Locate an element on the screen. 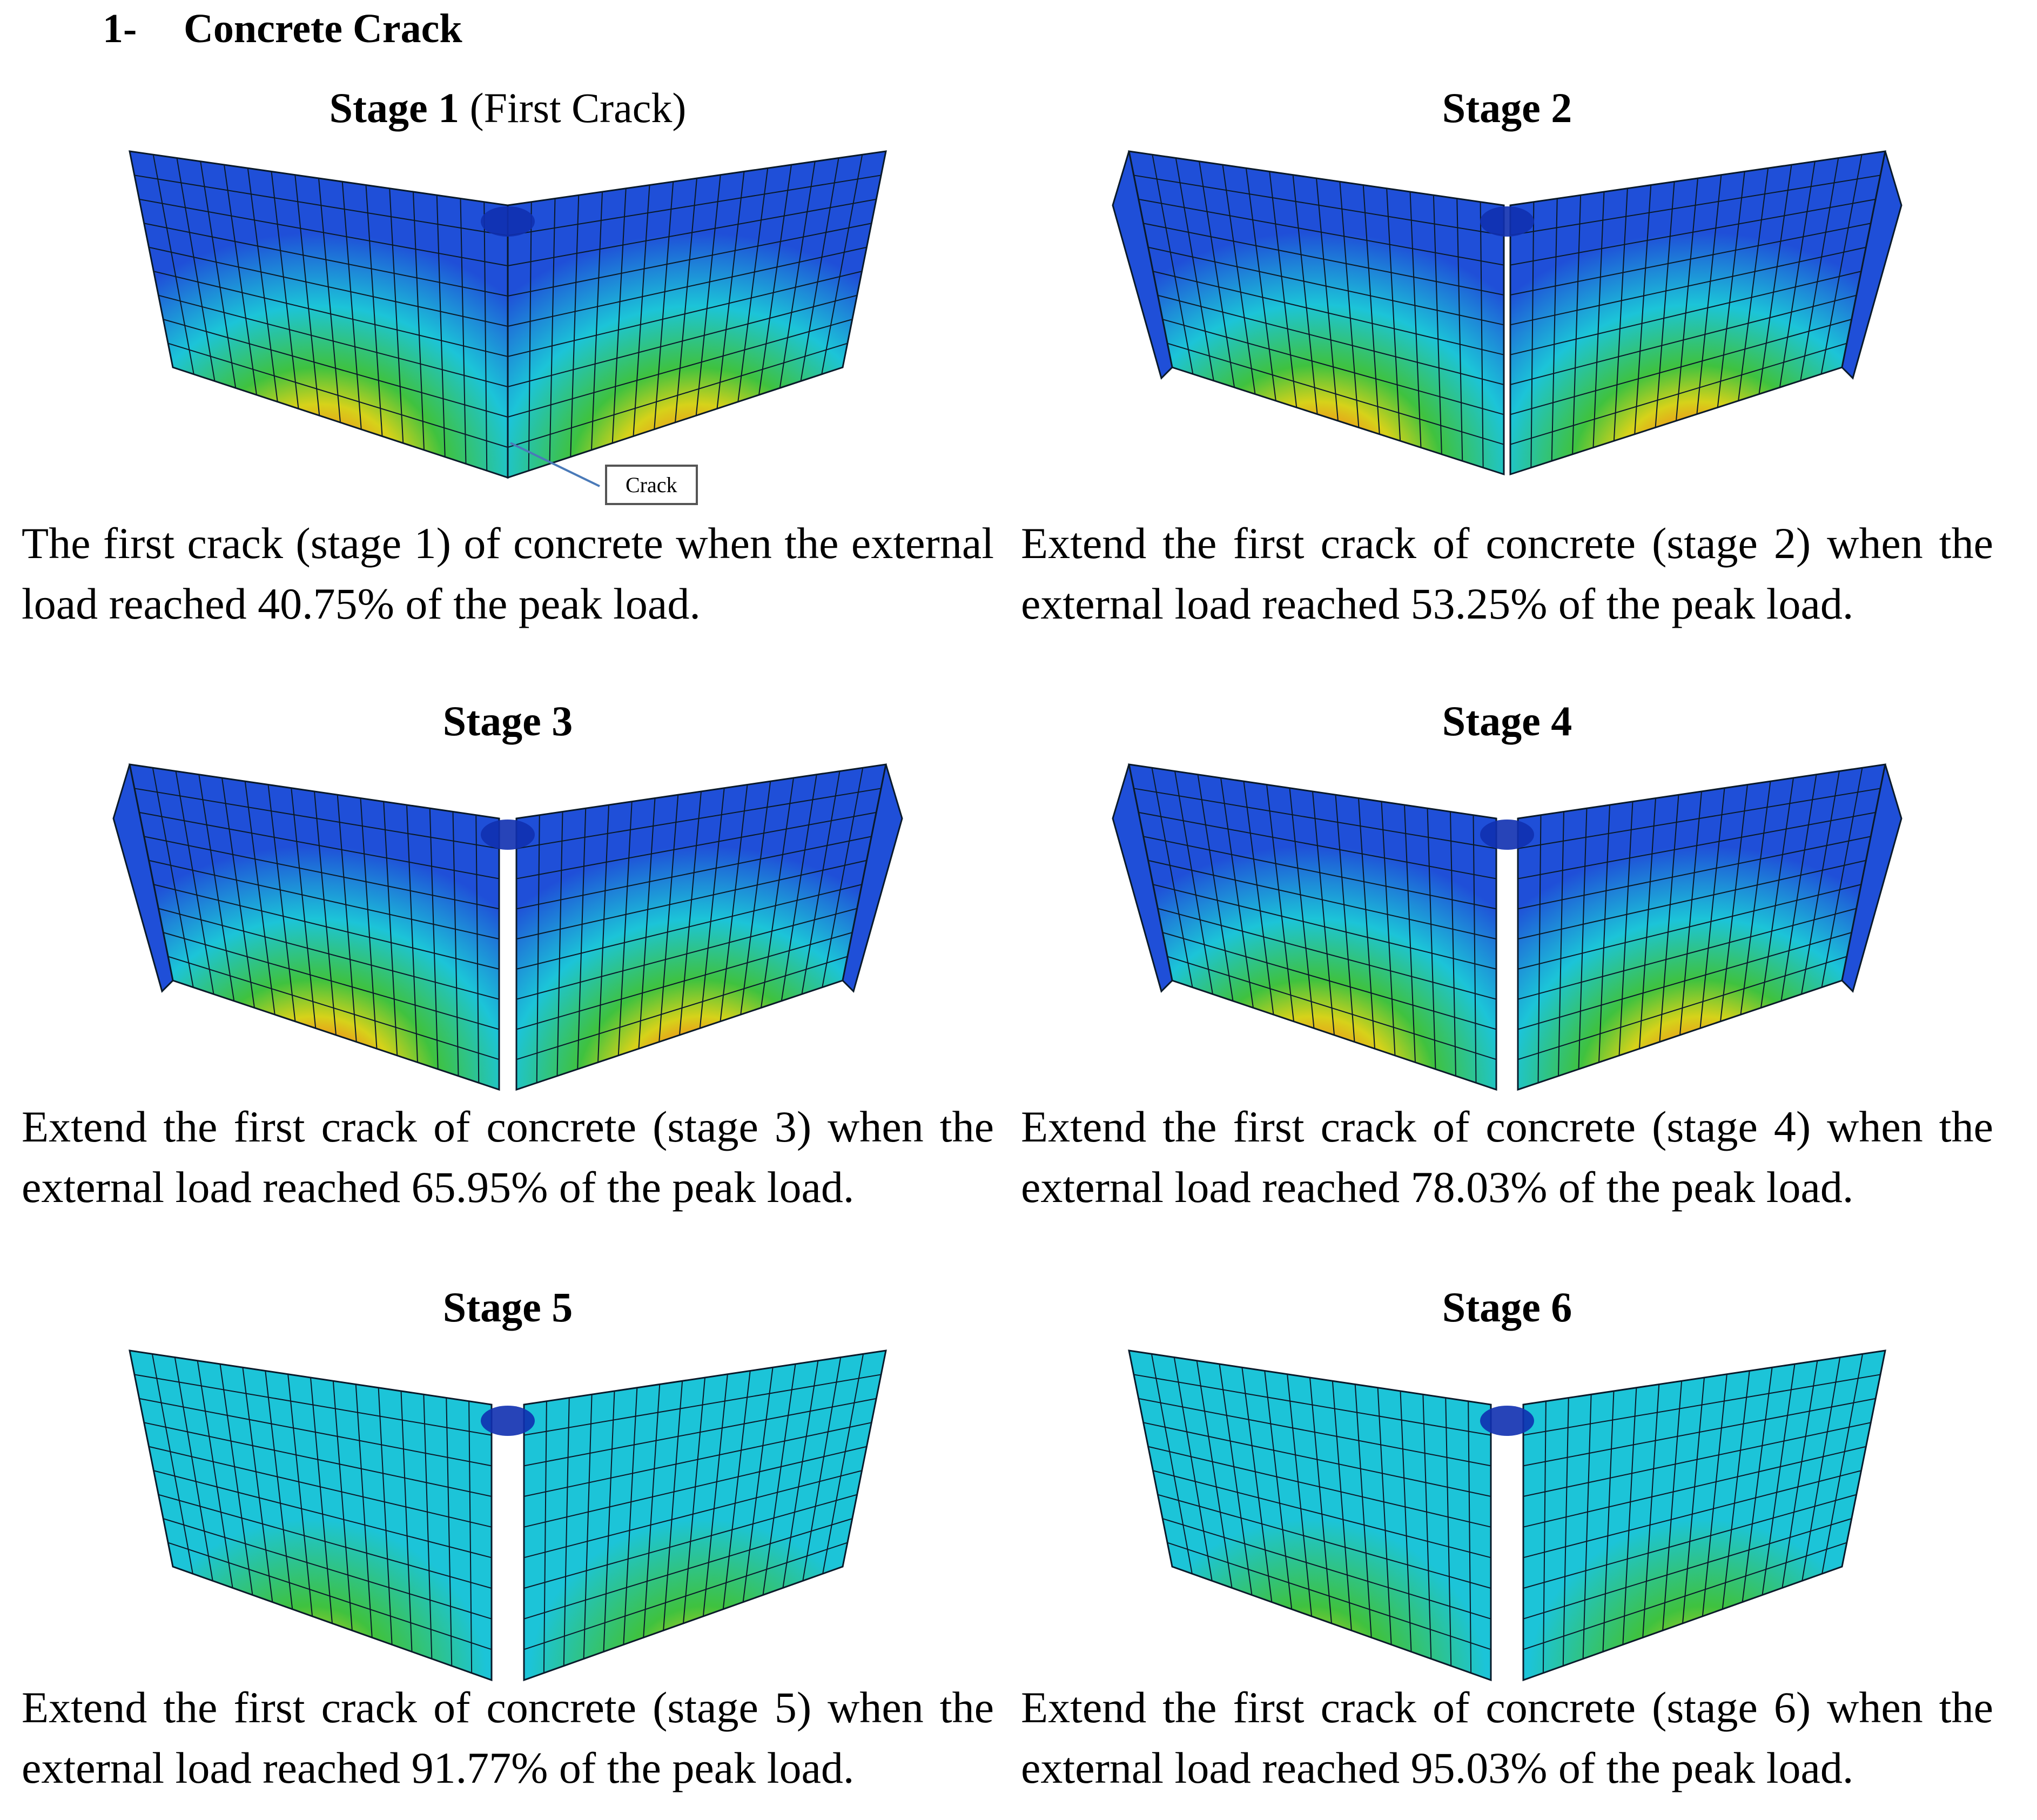 The width and height of the screenshot is (2037, 1820). section-heading: 1- Concrete Crack is located at coordinates (283, 29).